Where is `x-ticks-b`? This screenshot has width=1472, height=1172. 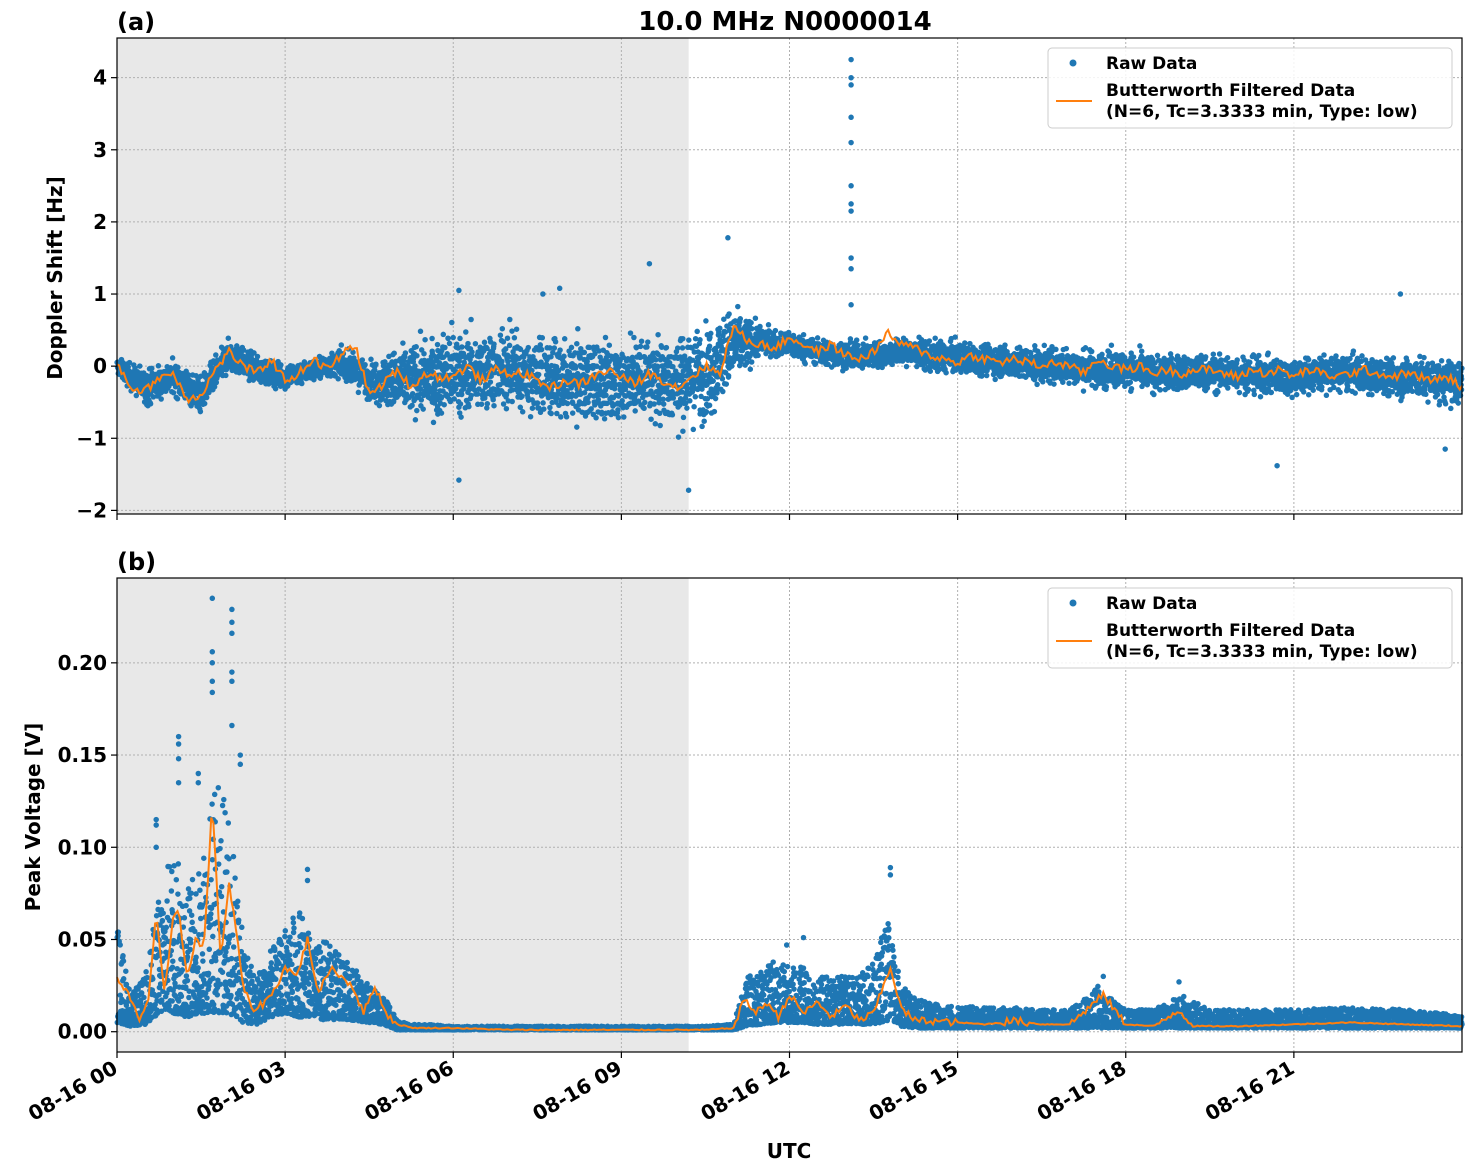 x-ticks-b is located at coordinates (705, 1055).